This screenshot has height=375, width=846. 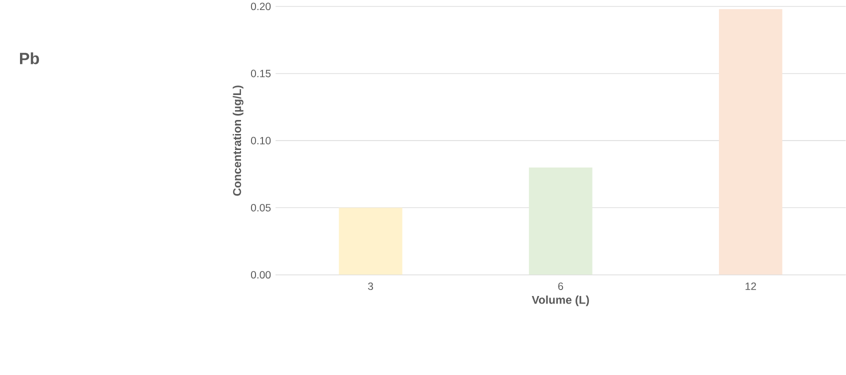 I want to click on y-tick-label: 0.15, so click(x=260, y=74).